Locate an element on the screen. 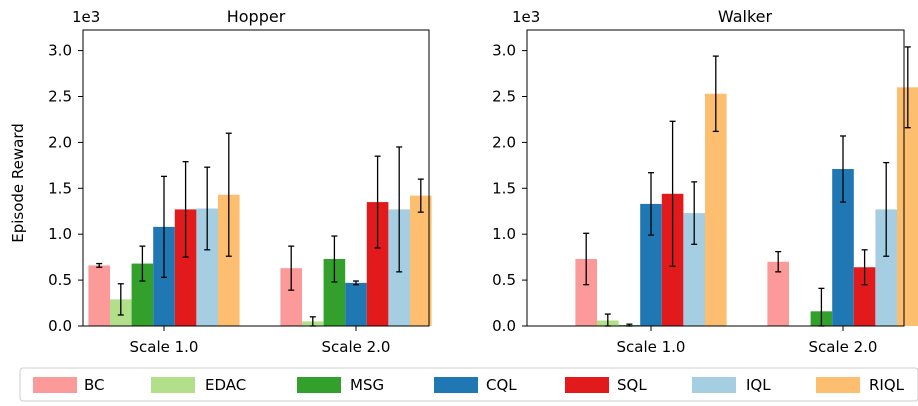  legend-label-cql: CQL is located at coordinates (501, 385).